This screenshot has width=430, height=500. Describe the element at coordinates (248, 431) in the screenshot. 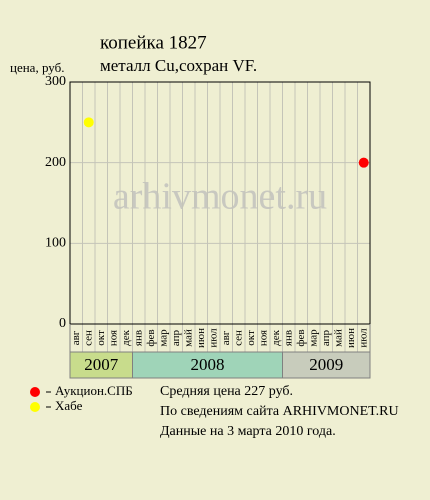

I see `note: Данные на 3 марта 2010 года.` at that location.